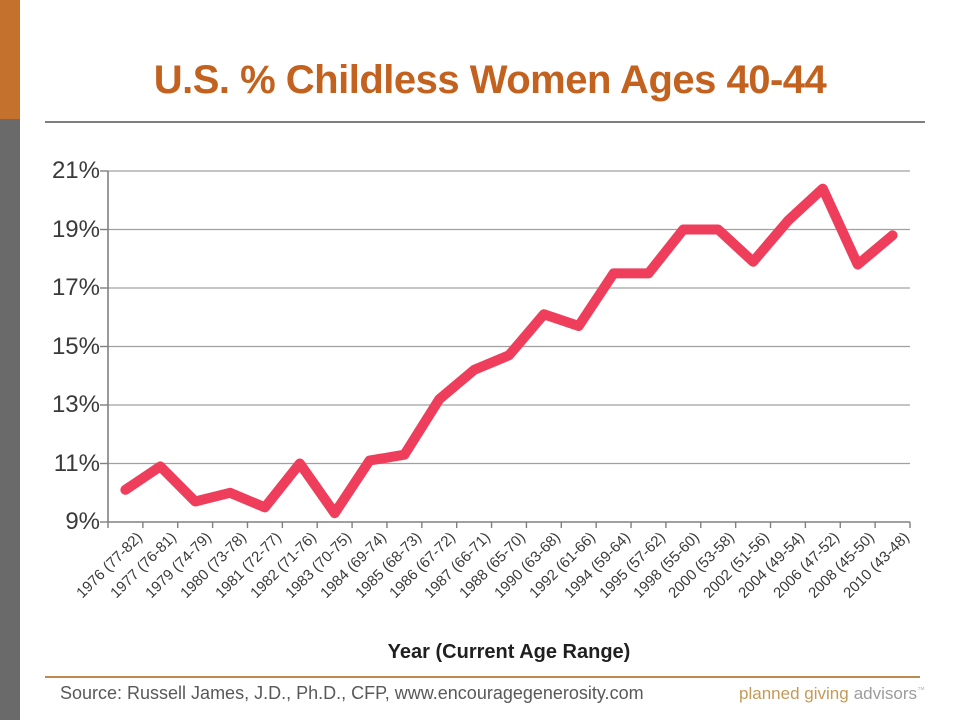  What do you see at coordinates (885, 693) in the screenshot?
I see `logo-text-advisors: advisors` at bounding box center [885, 693].